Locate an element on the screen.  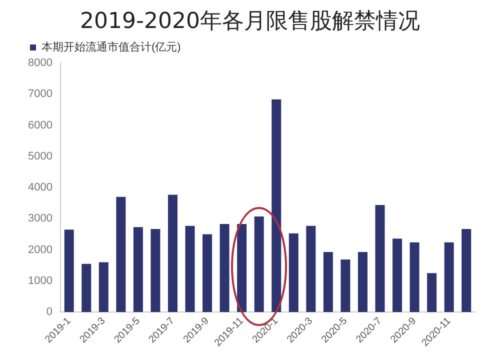
y-tick-label: 1000 is located at coordinates (40, 280).